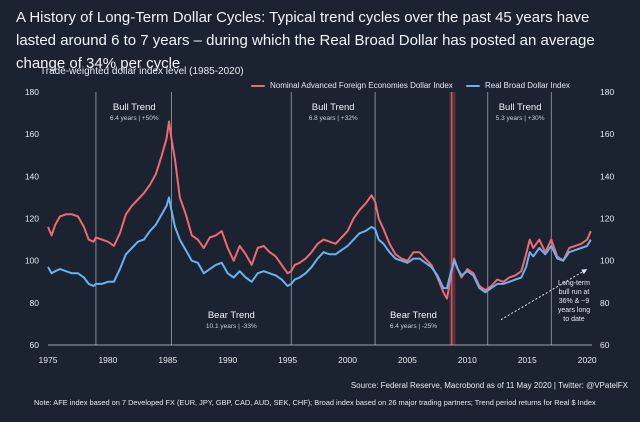  Describe the element at coordinates (574, 283) in the screenshot. I see `callout-line-0: Long-term` at that location.